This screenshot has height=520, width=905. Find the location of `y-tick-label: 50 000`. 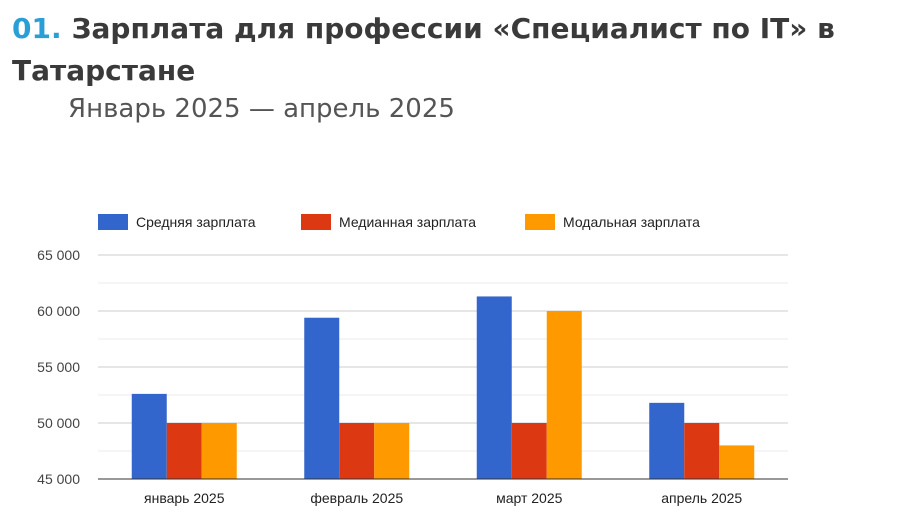

y-tick-label: 50 000 is located at coordinates (58, 423).